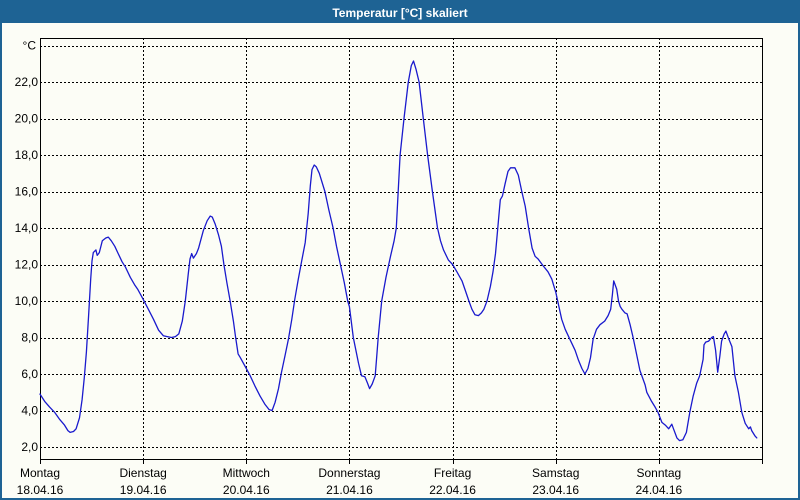  I want to click on y-axis-label: 18,0, so click(27, 155).